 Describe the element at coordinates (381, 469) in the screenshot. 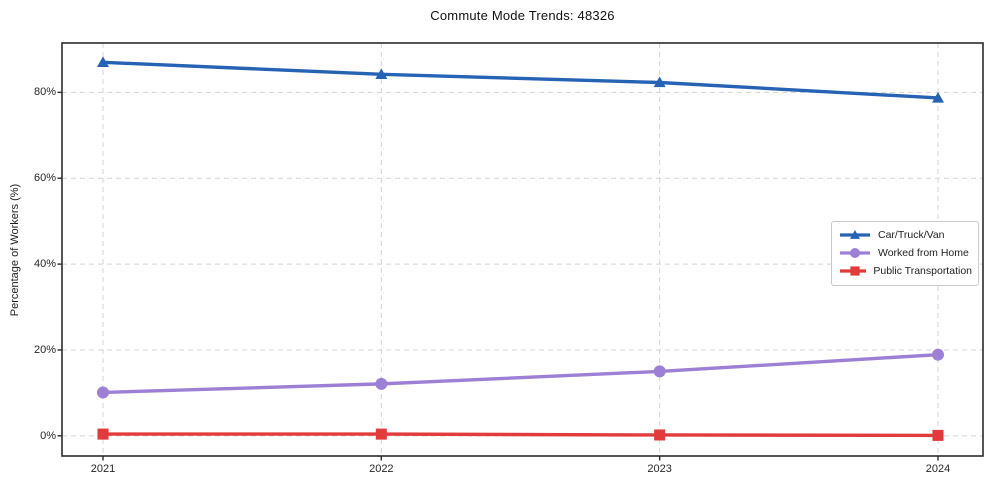

I see `x-tick-label: 2022` at that location.